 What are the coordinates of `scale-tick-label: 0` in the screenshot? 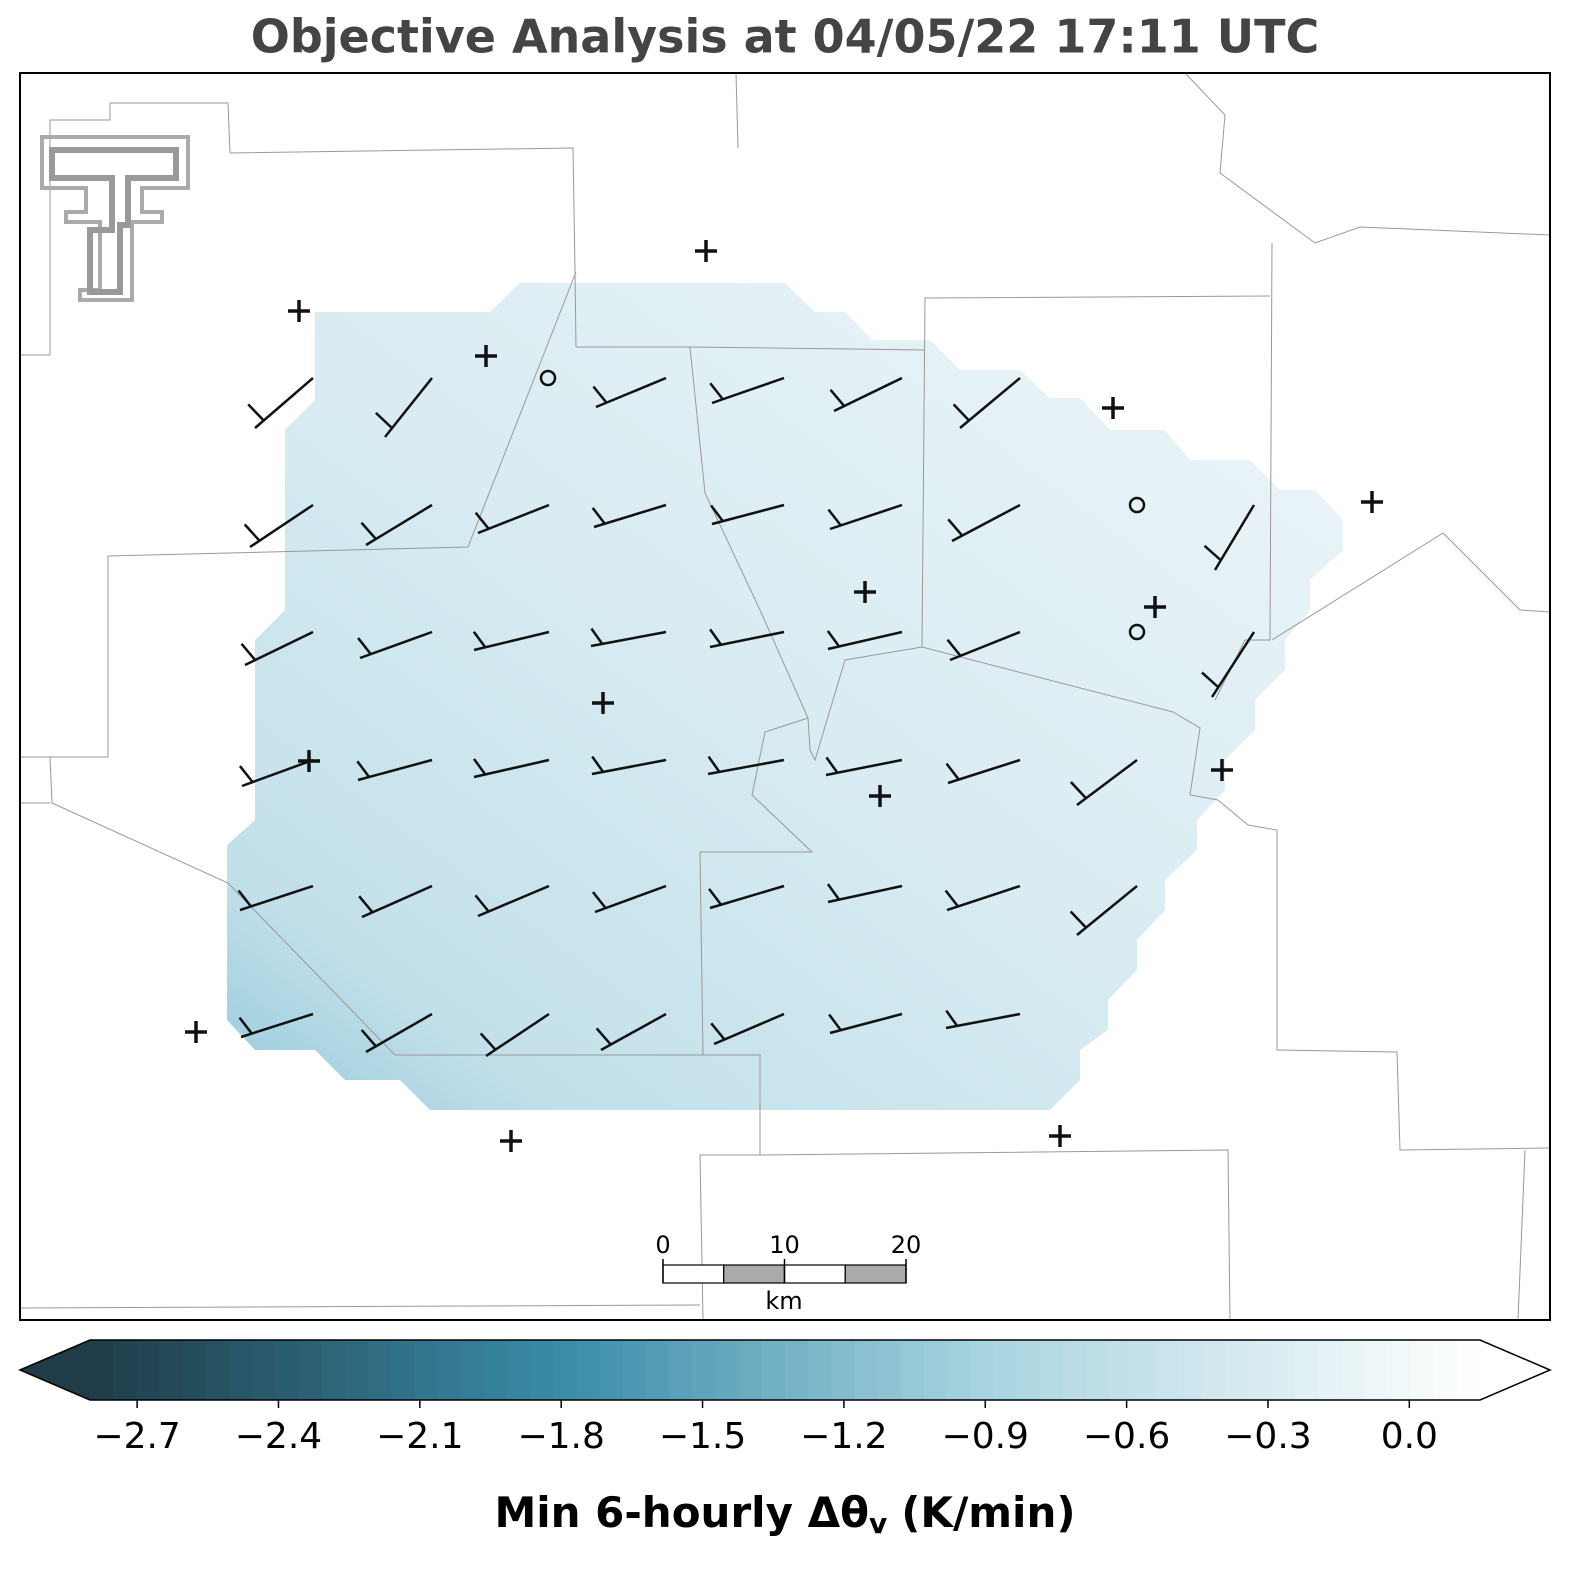 It's located at (662, 1245).